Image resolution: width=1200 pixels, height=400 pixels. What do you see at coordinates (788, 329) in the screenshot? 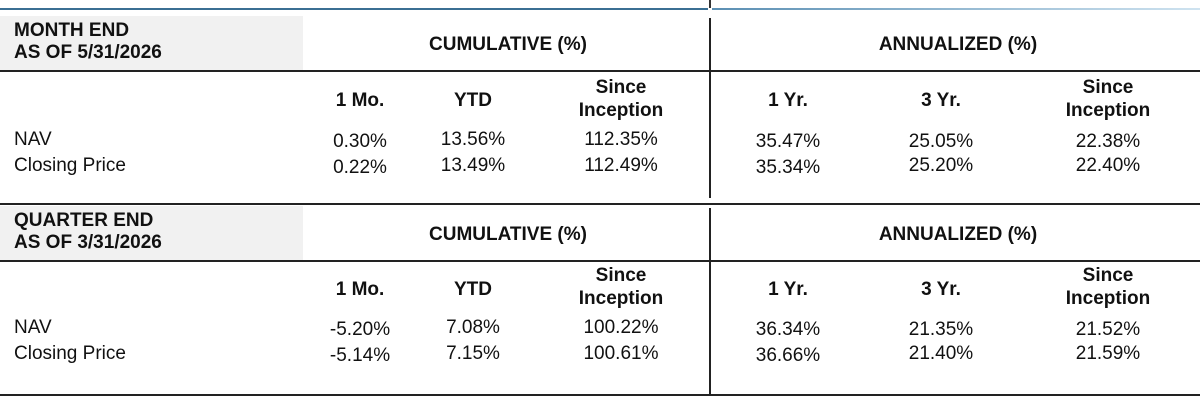
I see `section-2-nav-1yr: 36.34%` at bounding box center [788, 329].